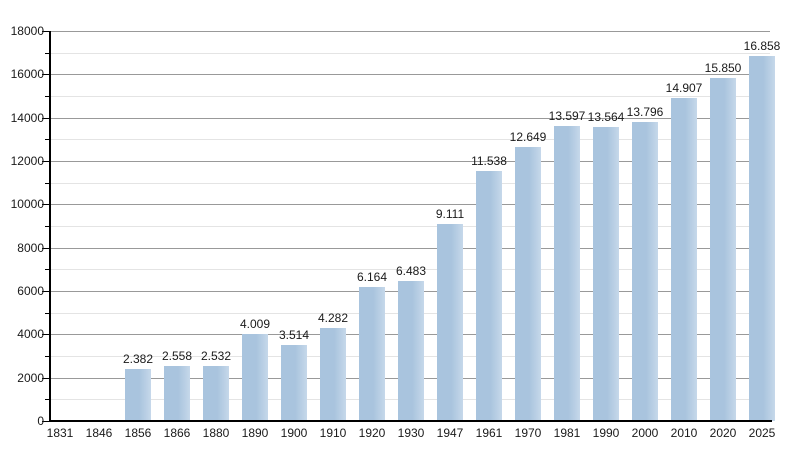 This screenshot has height=450, width=800. What do you see at coordinates (27, 161) in the screenshot?
I see `y-axis-label: 12000` at bounding box center [27, 161].